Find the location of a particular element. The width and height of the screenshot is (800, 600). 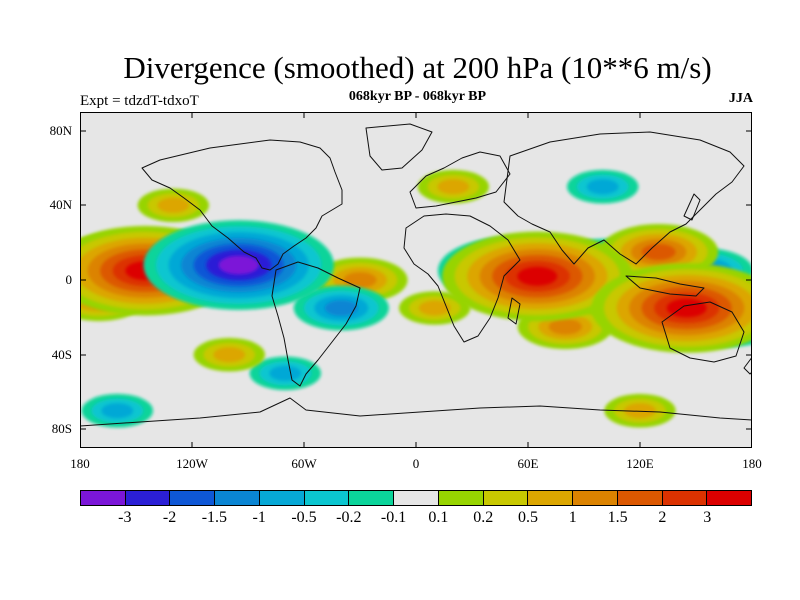

coastline-north-america is located at coordinates (242, 205).